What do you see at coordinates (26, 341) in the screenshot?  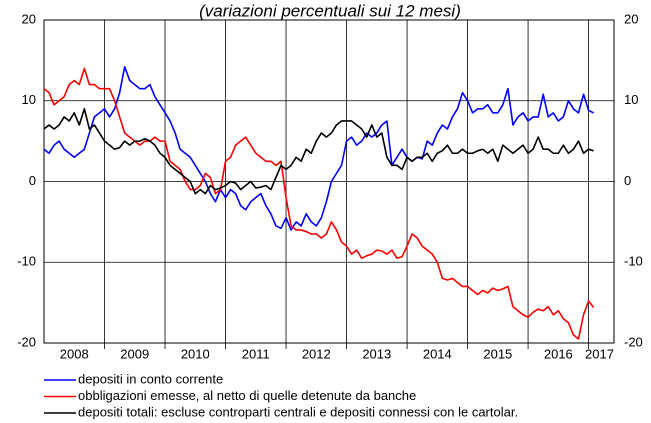 I see `y-tick-label: -20` at bounding box center [26, 341].